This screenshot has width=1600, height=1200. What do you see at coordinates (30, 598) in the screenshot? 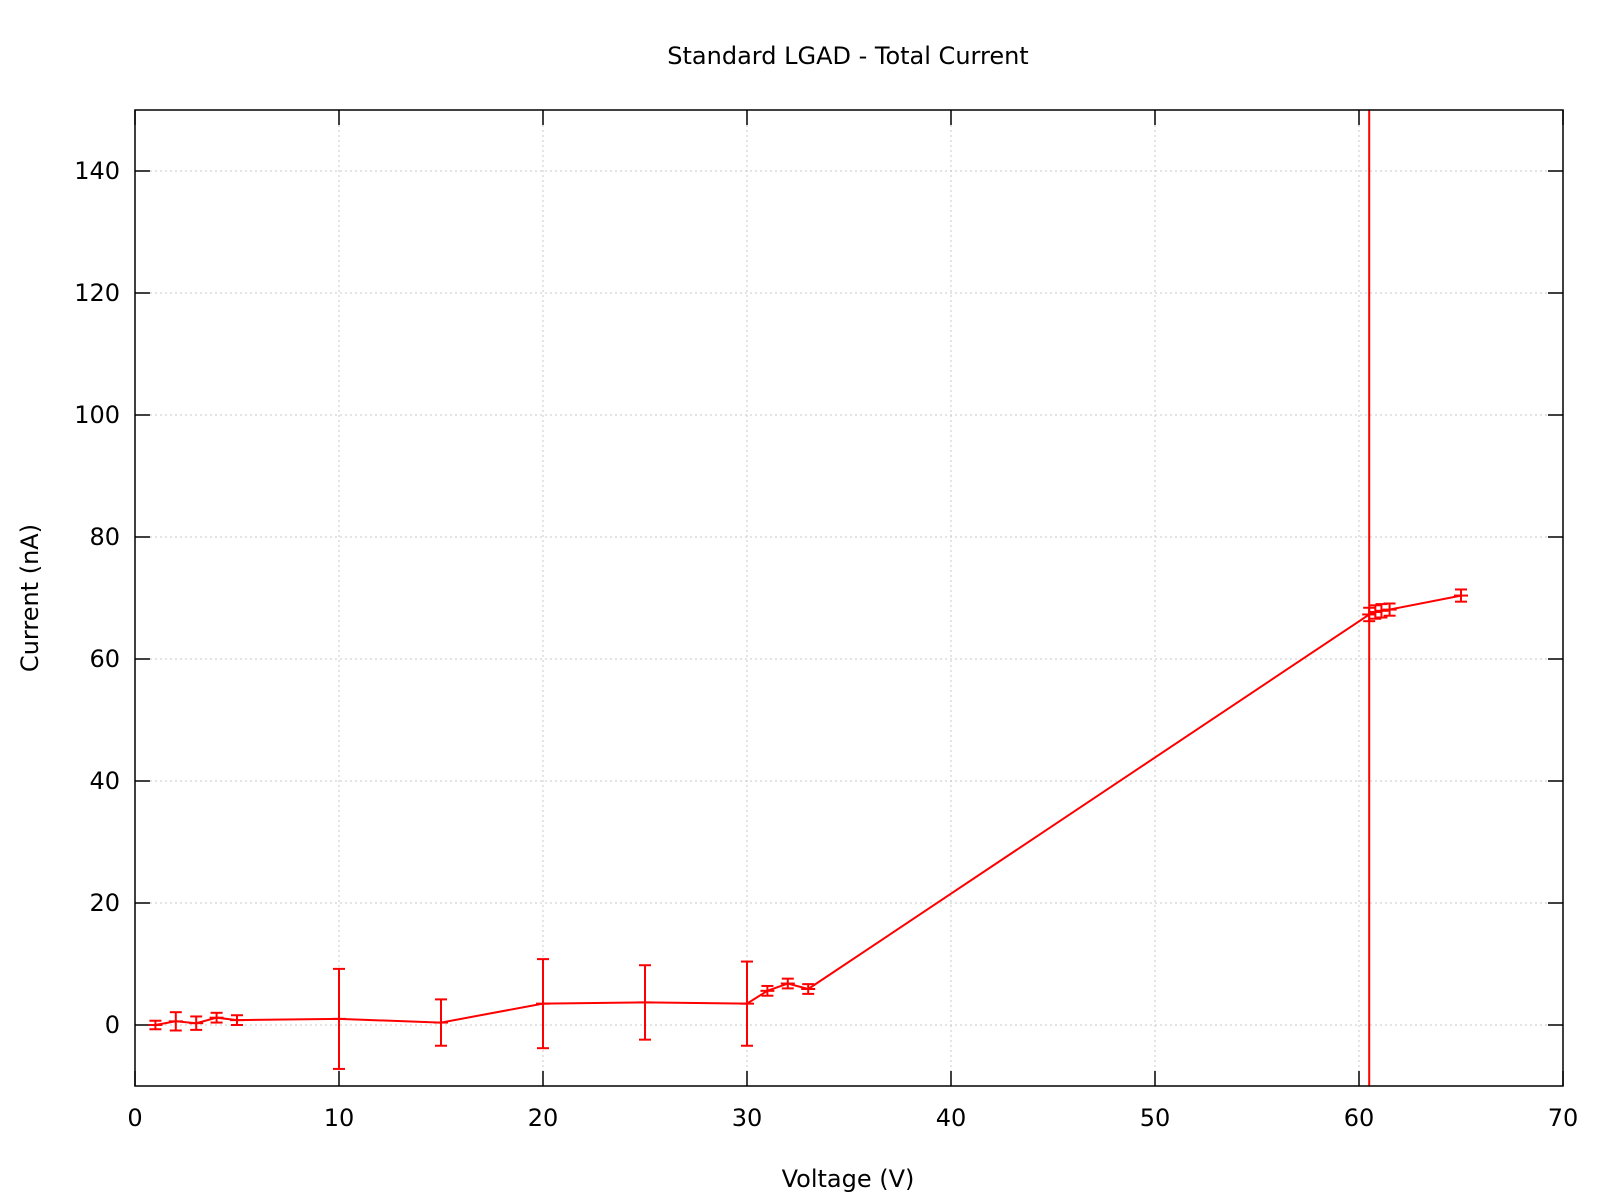
I see `y-axis-label: Current (nA)` at bounding box center [30, 598].